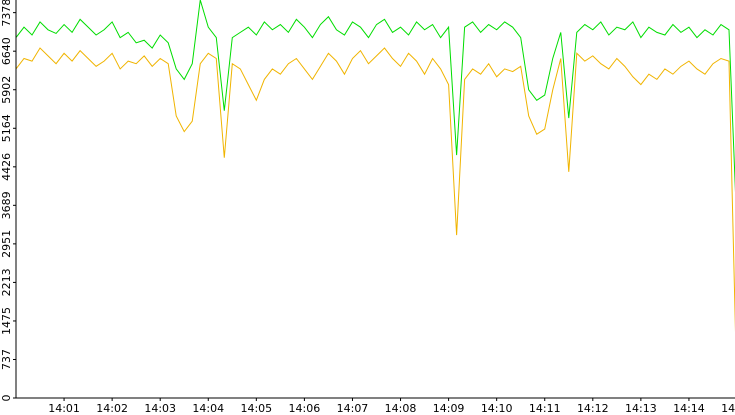 This screenshot has height=415, width=735. What do you see at coordinates (401, 408) in the screenshot?
I see `x-tick-label: 14:08` at bounding box center [401, 408].